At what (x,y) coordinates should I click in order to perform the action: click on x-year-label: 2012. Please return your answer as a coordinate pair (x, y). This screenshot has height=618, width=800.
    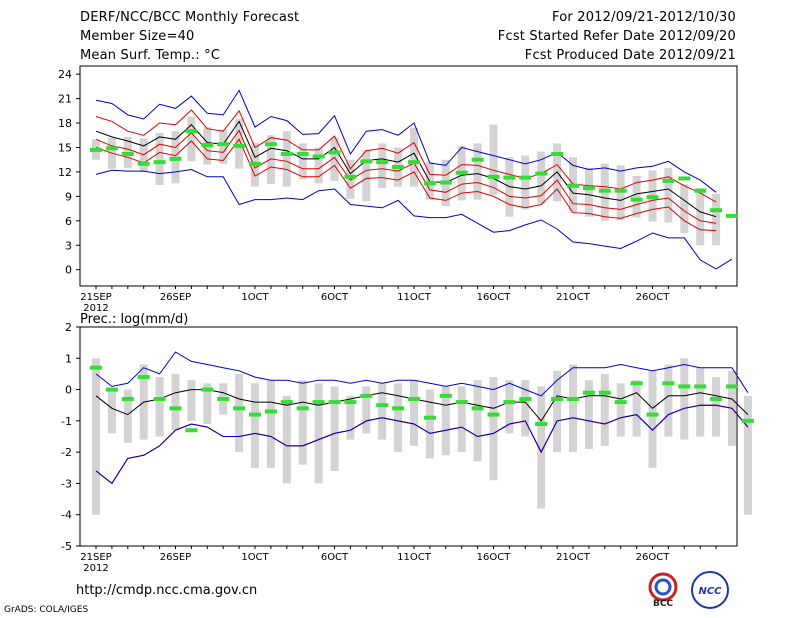
    Looking at the image, I should click on (95, 568).